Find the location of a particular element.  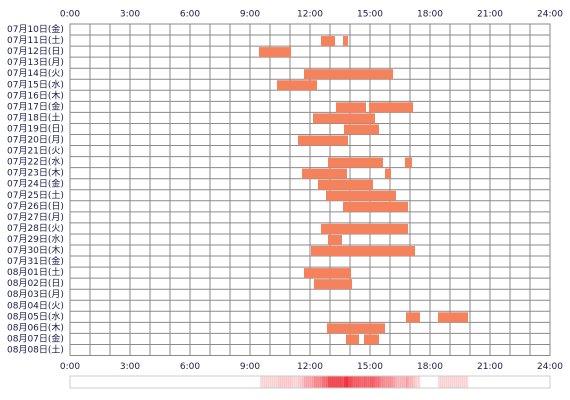

row-label: 07月31日(金) is located at coordinates (35, 261).